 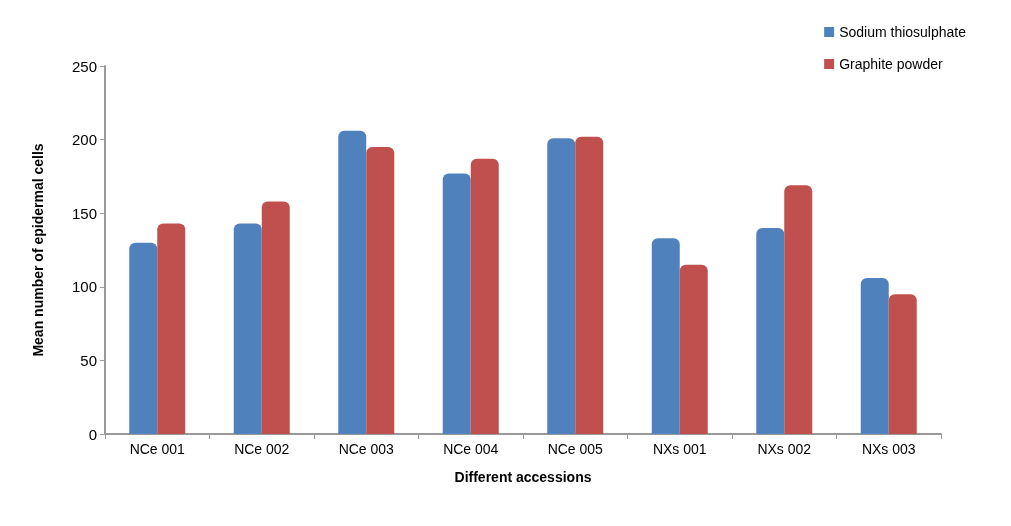 What do you see at coordinates (523, 477) in the screenshot?
I see `x-axis-title: Different accessions` at bounding box center [523, 477].